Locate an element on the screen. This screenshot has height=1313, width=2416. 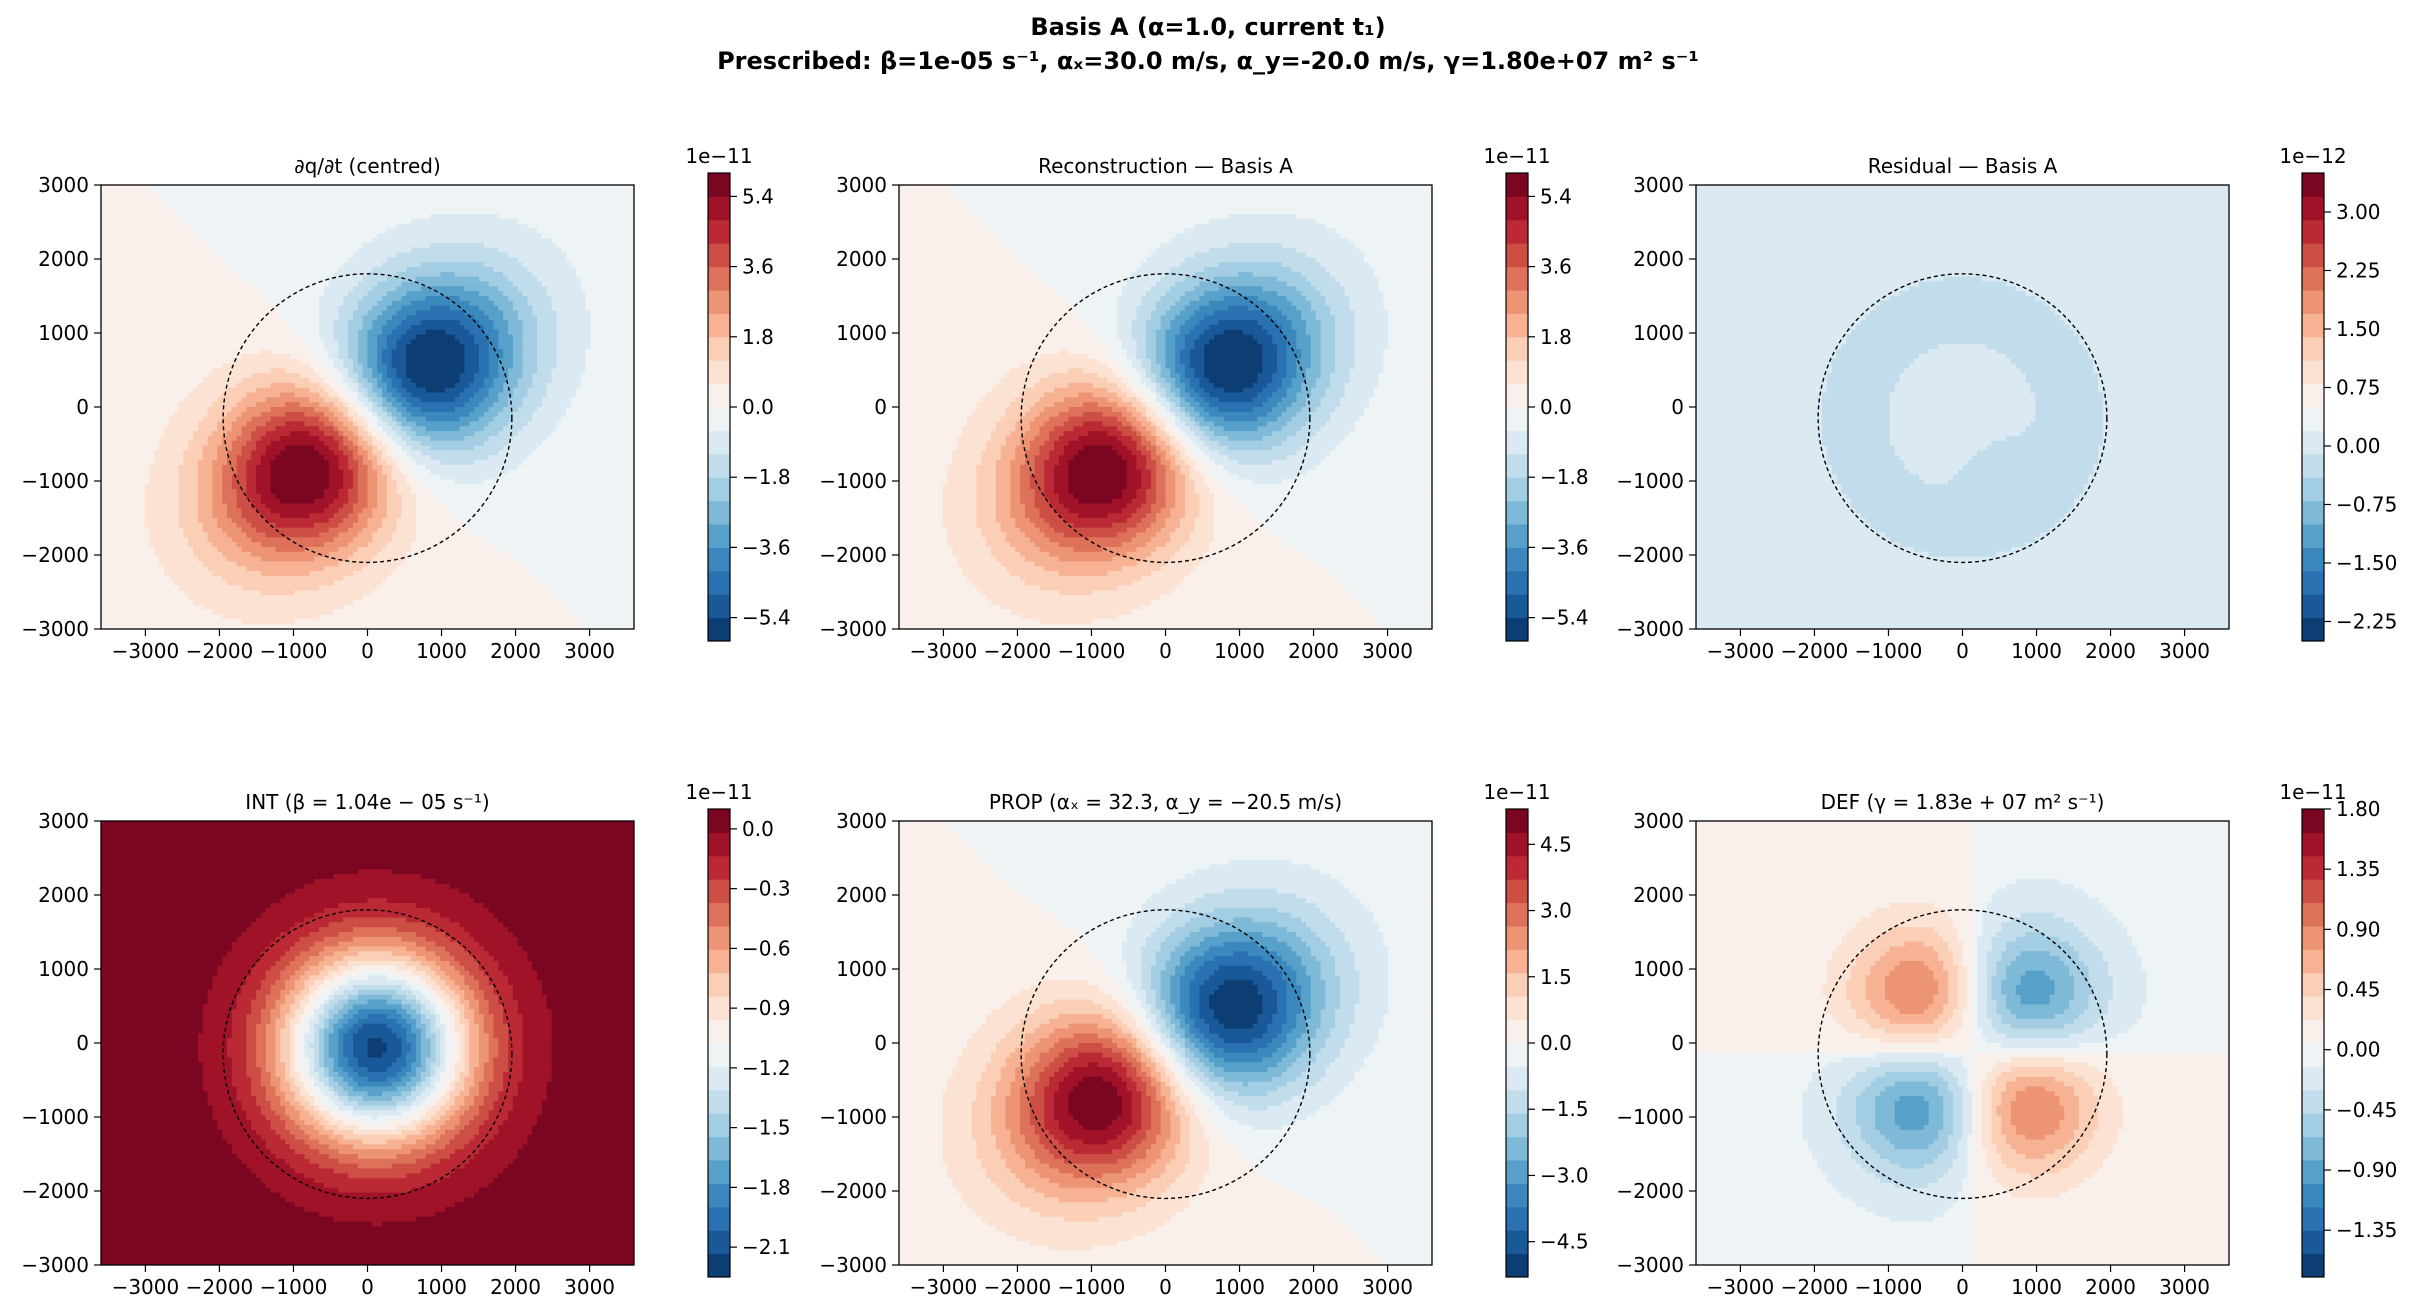
colorbar-tick-label: 5.4 is located at coordinates (1556, 196).